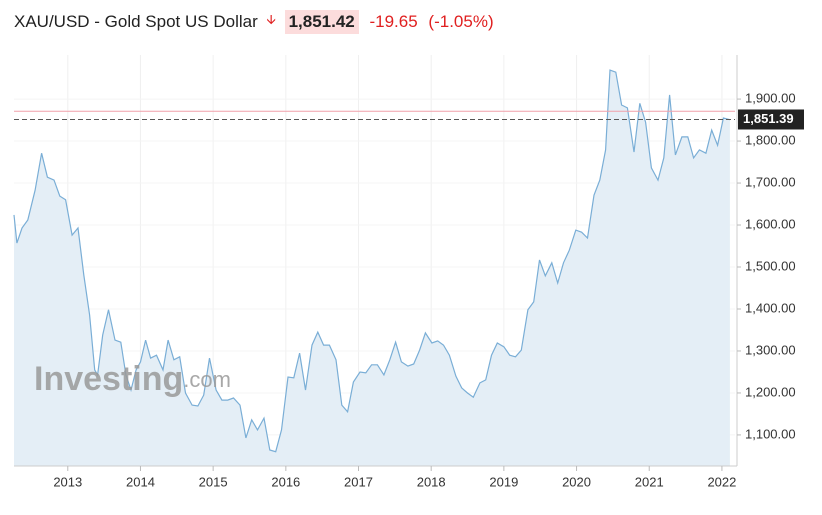 The height and width of the screenshot is (515, 822). Describe the element at coordinates (108, 379) in the screenshot. I see `watermark-brand: Investing` at that location.